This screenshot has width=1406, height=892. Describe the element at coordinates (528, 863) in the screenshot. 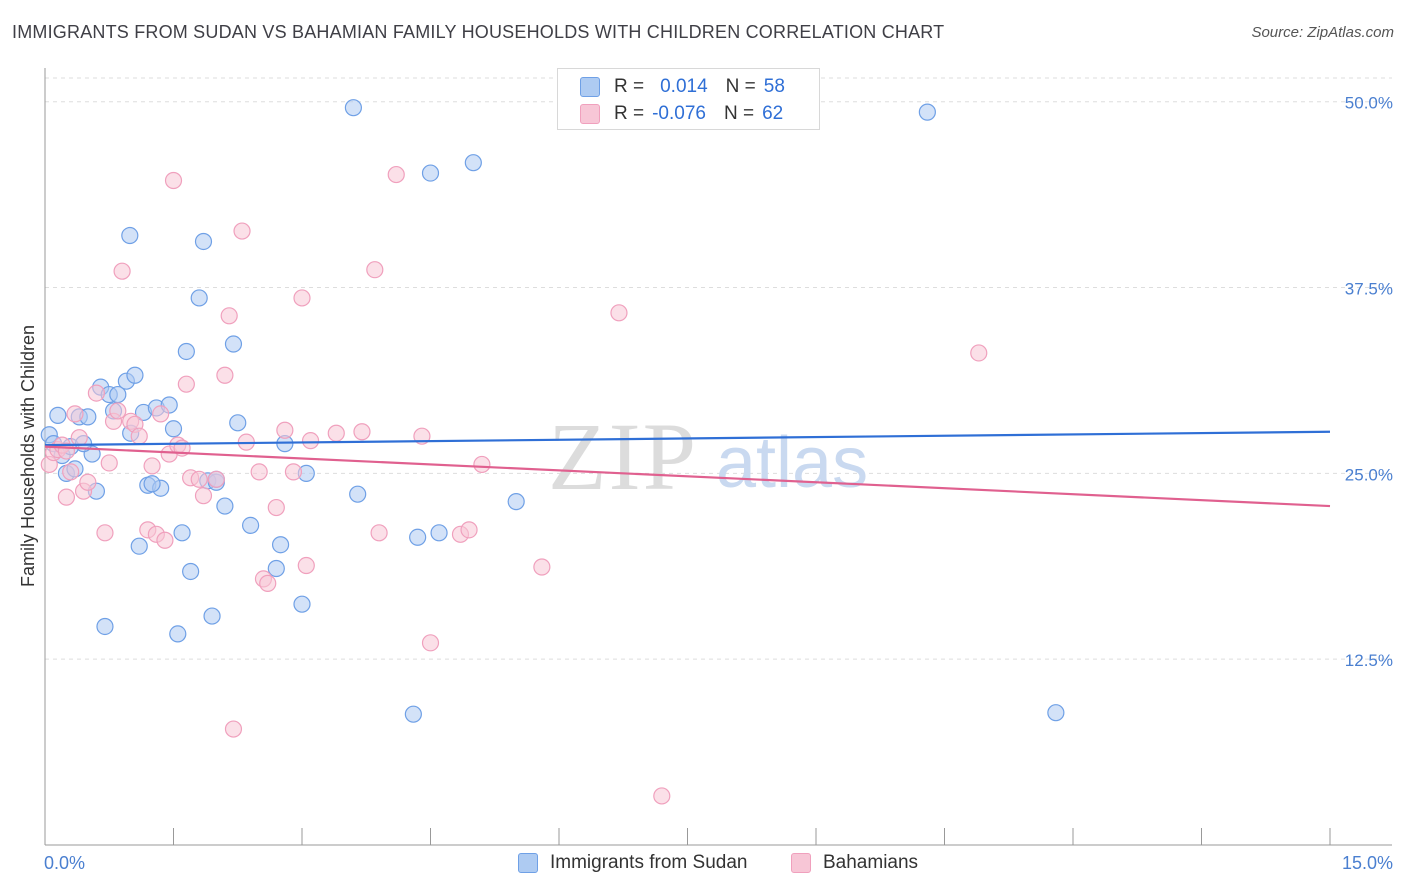

I see `series-swatch-sudan` at that location.